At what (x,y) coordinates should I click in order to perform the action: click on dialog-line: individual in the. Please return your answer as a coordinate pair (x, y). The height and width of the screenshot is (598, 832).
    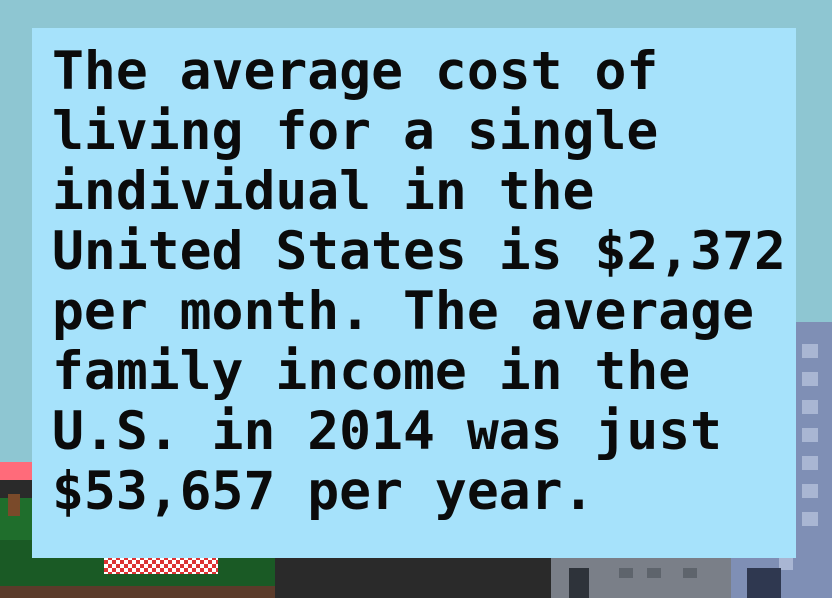
    Looking at the image, I should click on (323, 191).